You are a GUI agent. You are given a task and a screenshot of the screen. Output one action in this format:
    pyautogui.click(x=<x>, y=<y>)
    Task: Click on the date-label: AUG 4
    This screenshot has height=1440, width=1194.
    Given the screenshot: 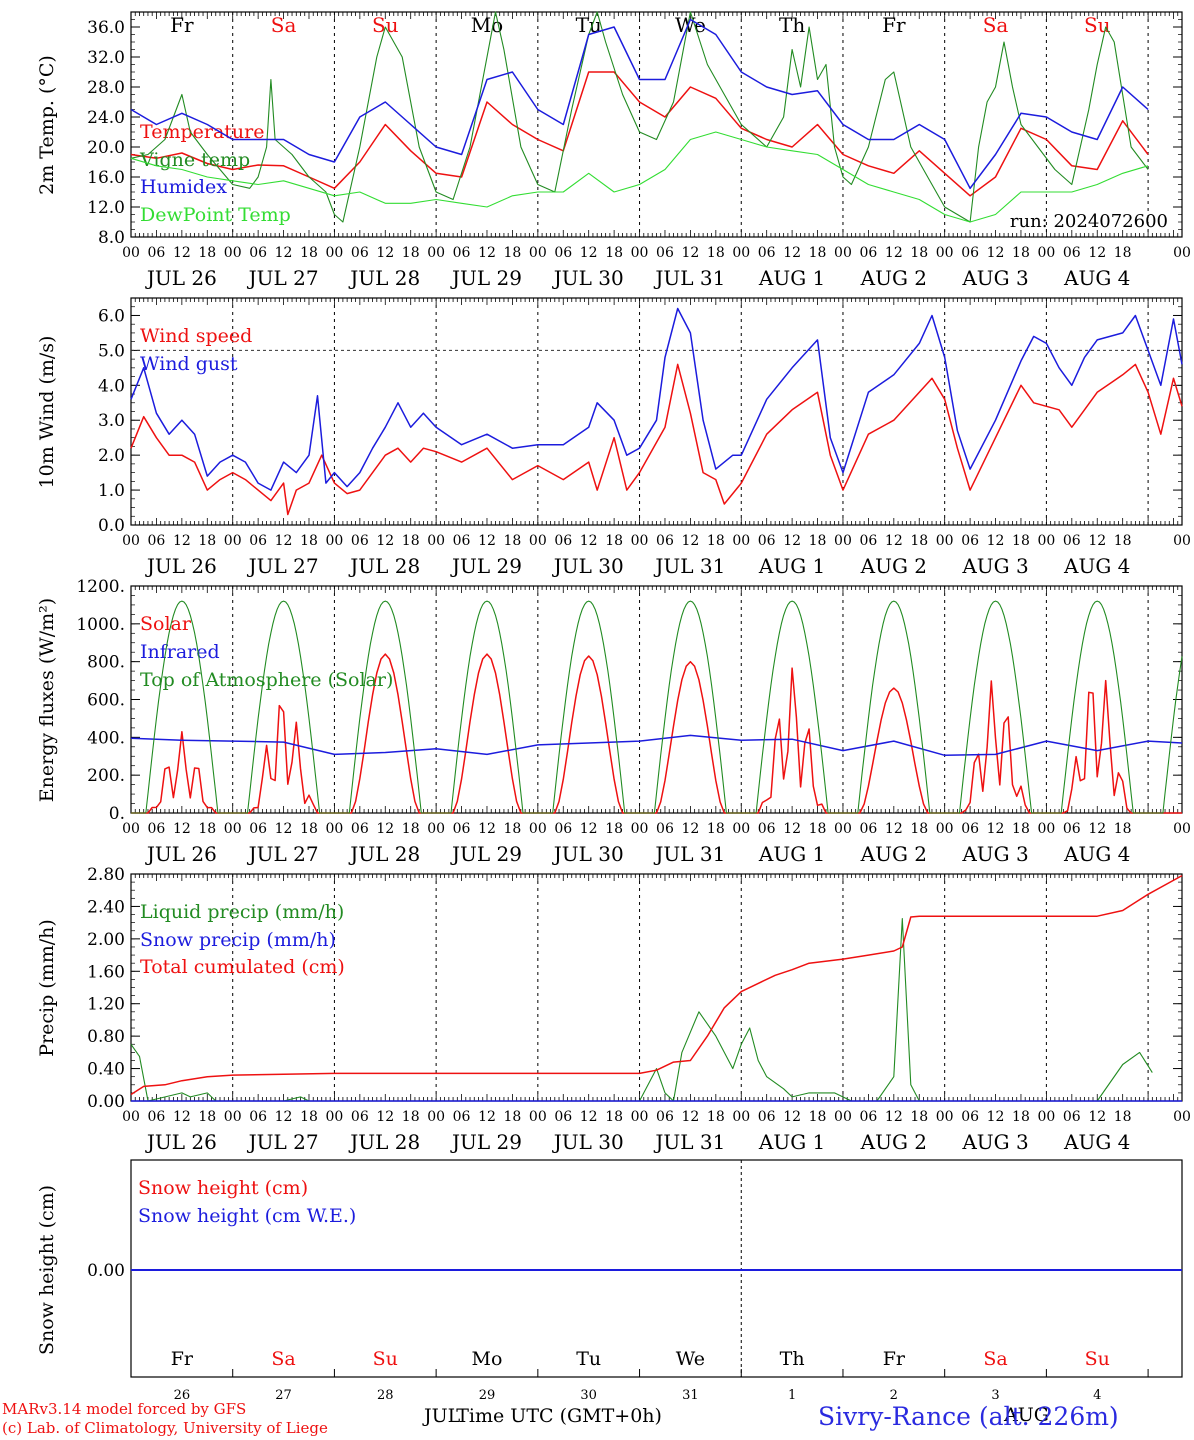 What is the action you would take?
    pyautogui.click(x=1096, y=1142)
    